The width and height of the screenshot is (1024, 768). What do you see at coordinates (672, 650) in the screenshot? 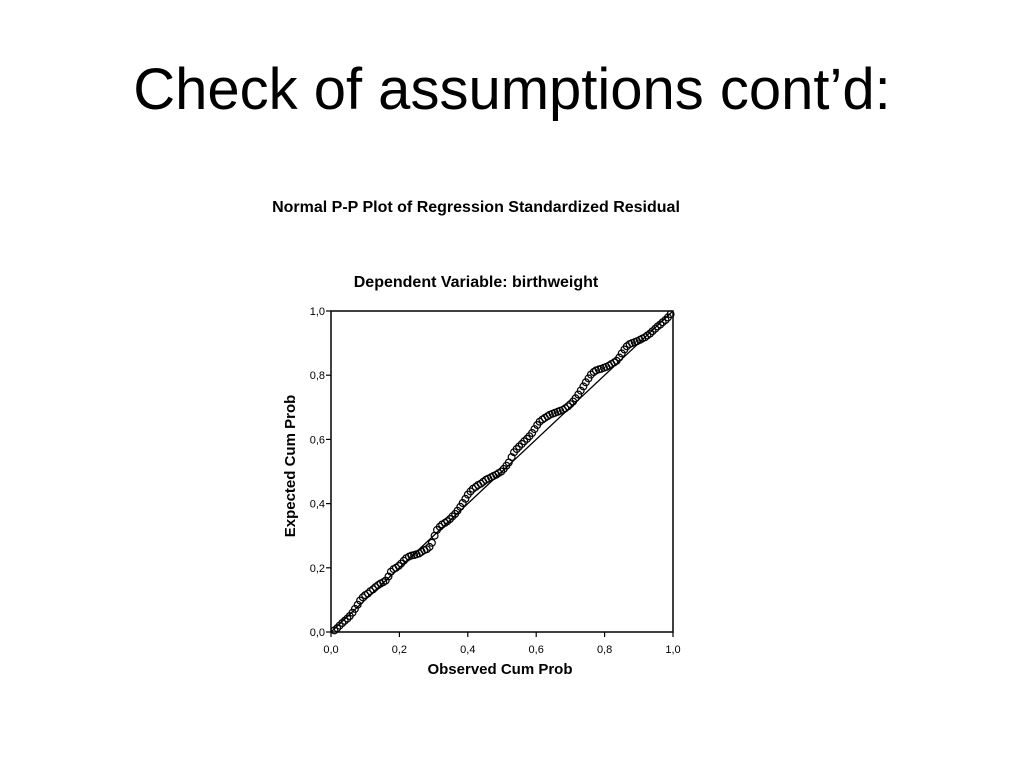
I see `x-tick-label: 1,0` at bounding box center [672, 650].